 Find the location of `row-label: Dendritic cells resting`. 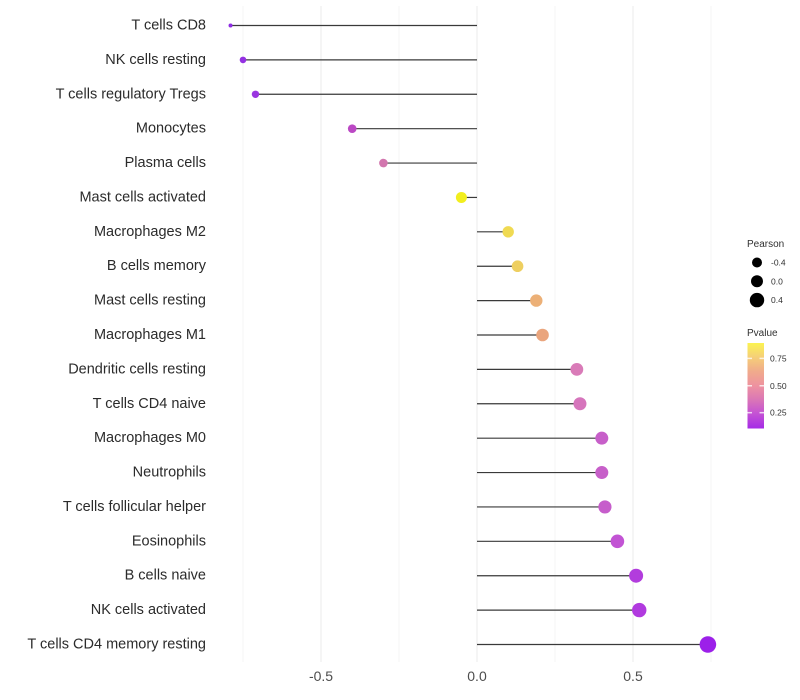

row-label: Dendritic cells resting is located at coordinates (137, 369).